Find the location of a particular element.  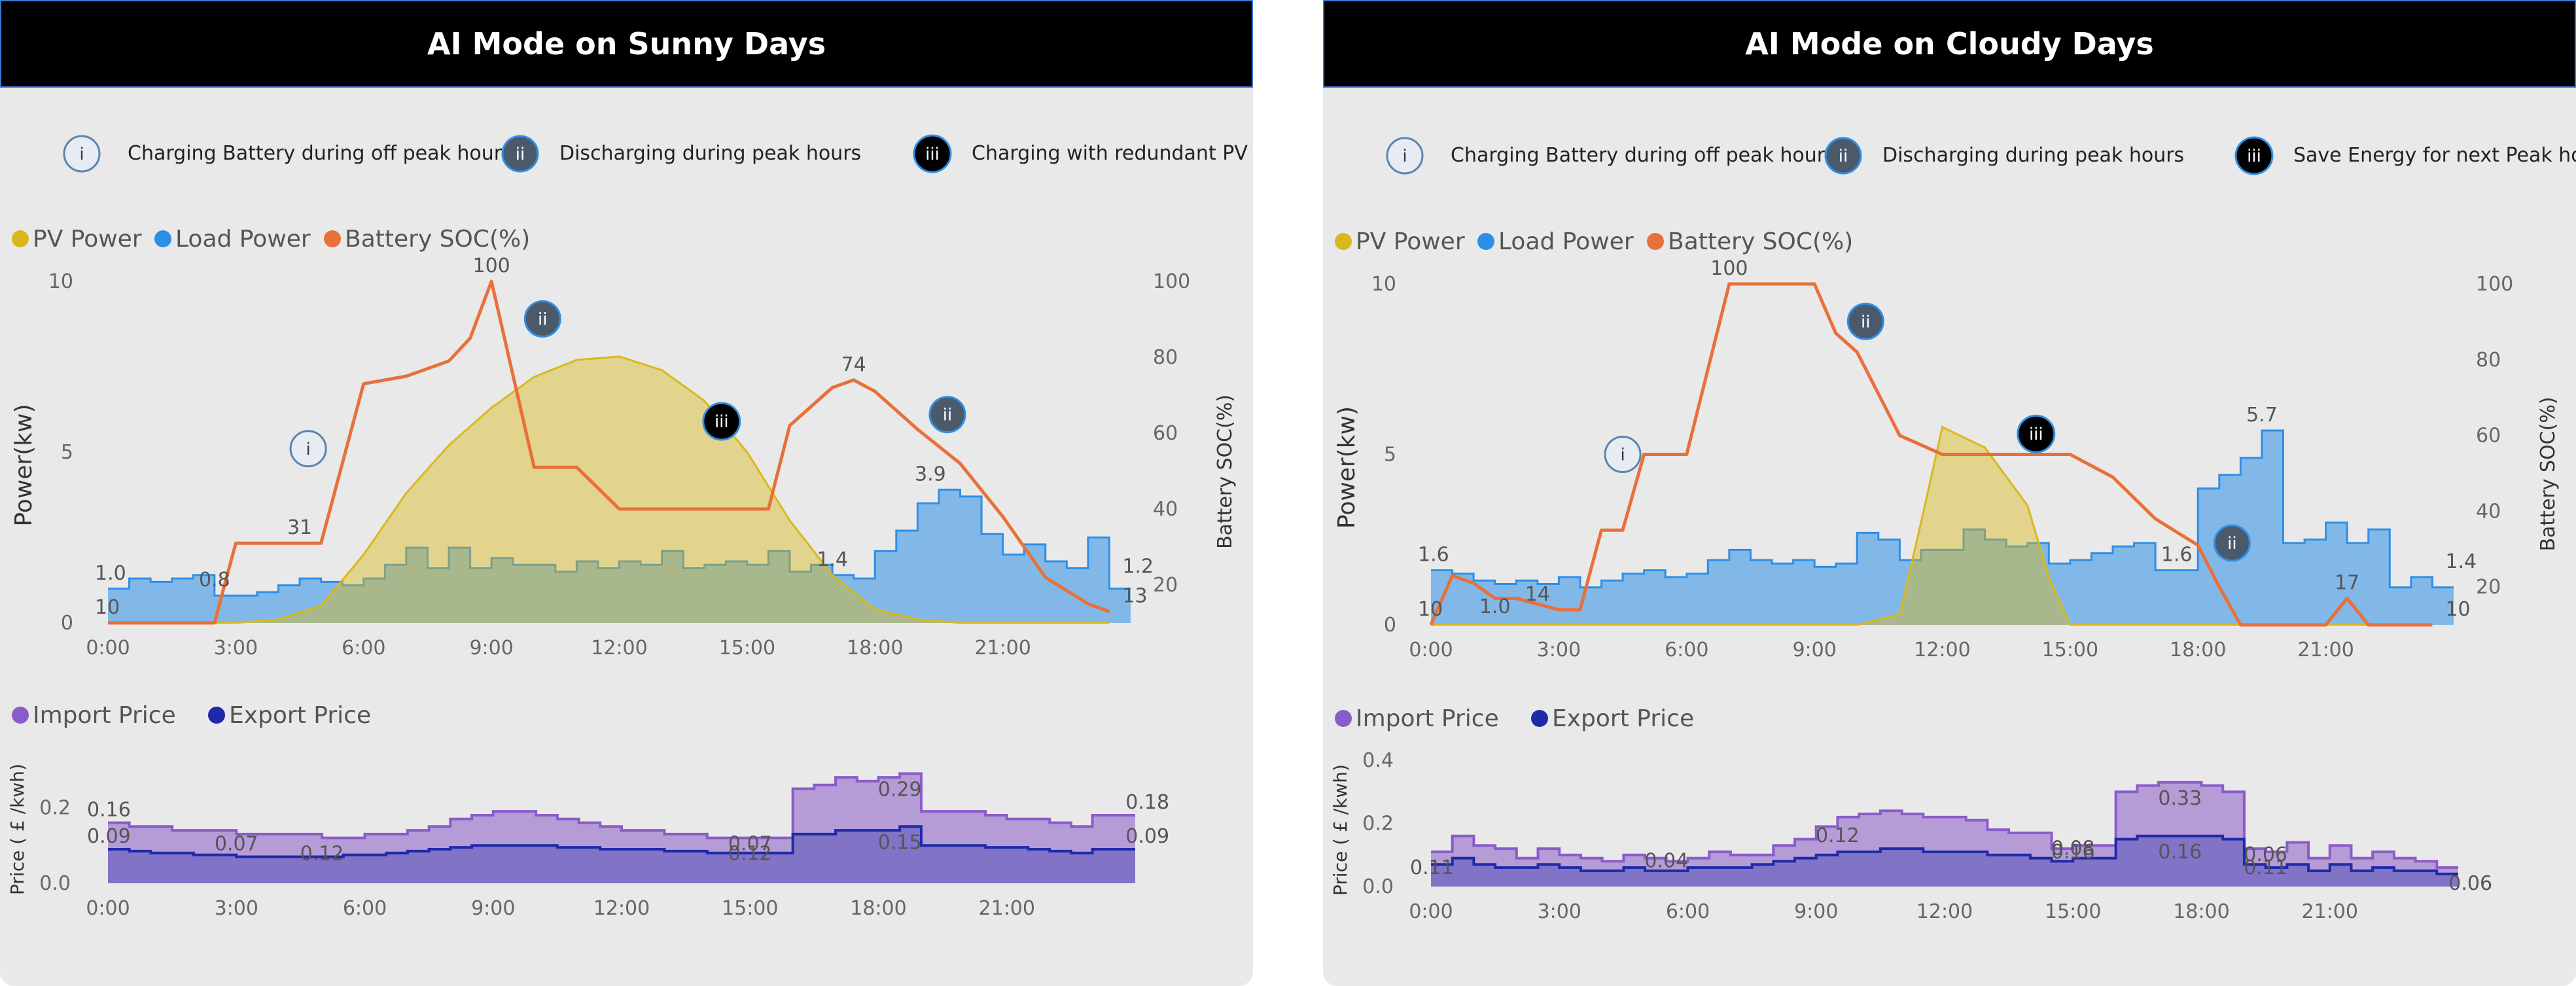

sunny-power-data-label-2: 10 is located at coordinates (107, 607).